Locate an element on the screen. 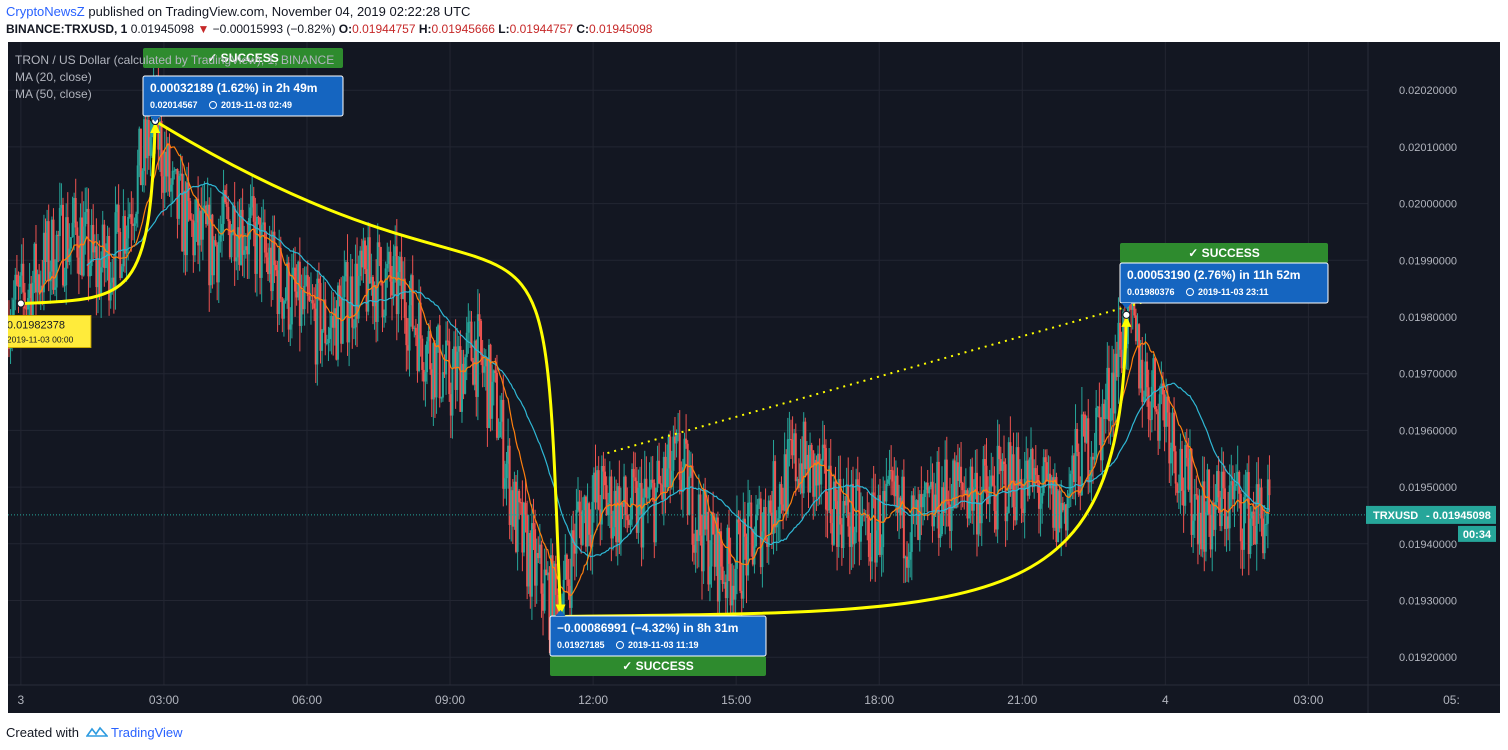 This screenshot has width=1508, height=750. price-tag-symbol: TRXUSD is located at coordinates (1395, 516).